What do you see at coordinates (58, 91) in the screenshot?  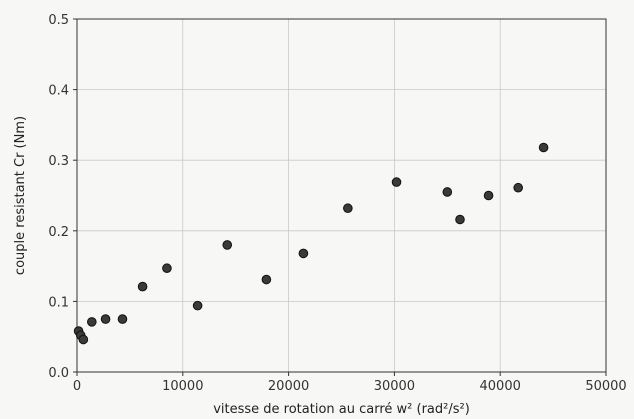 I see `y-tick-label: 0.4` at bounding box center [58, 91].